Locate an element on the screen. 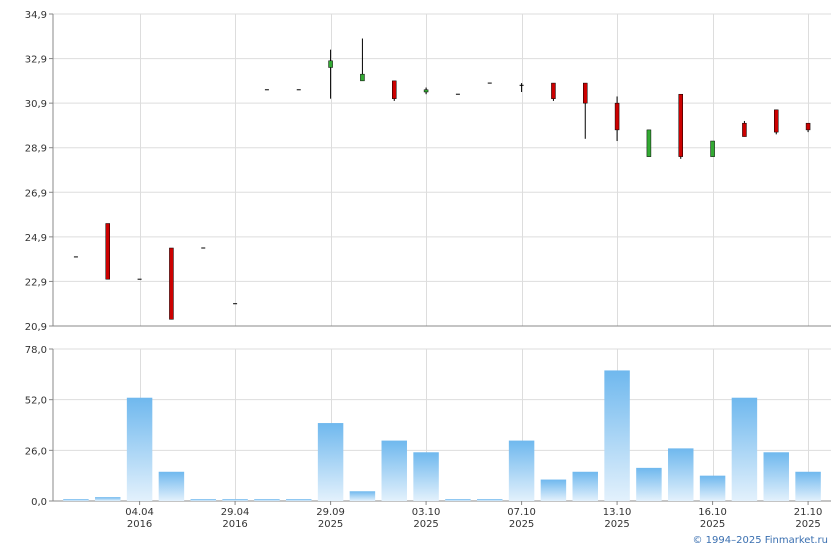  x-tick-label-date: 04.04 is located at coordinates (139, 512).